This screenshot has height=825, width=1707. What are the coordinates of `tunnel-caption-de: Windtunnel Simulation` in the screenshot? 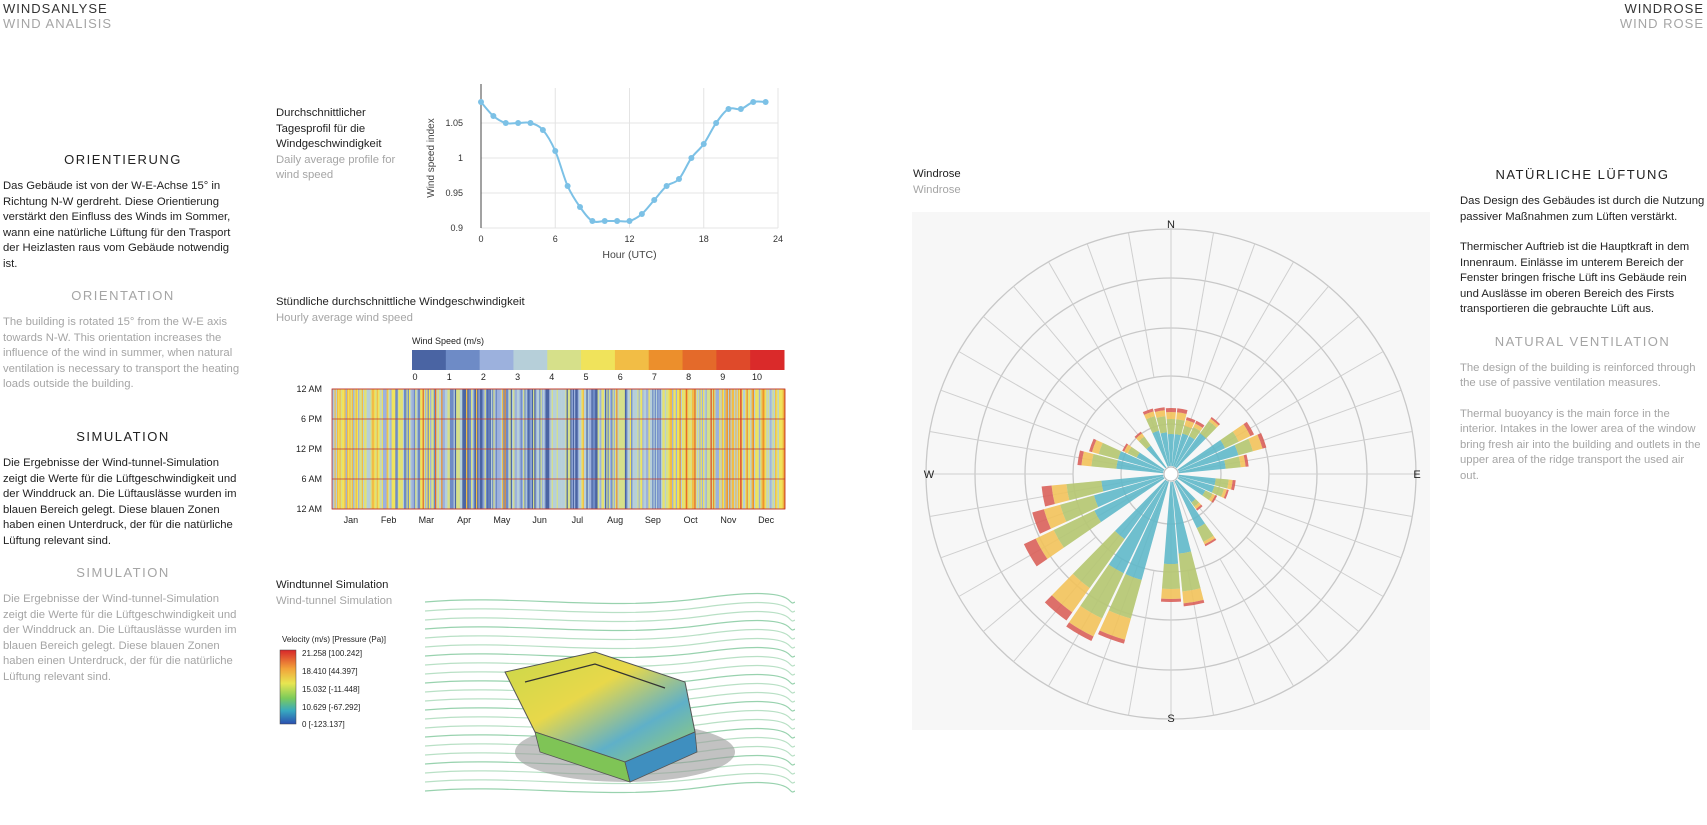 It's located at (332, 585).